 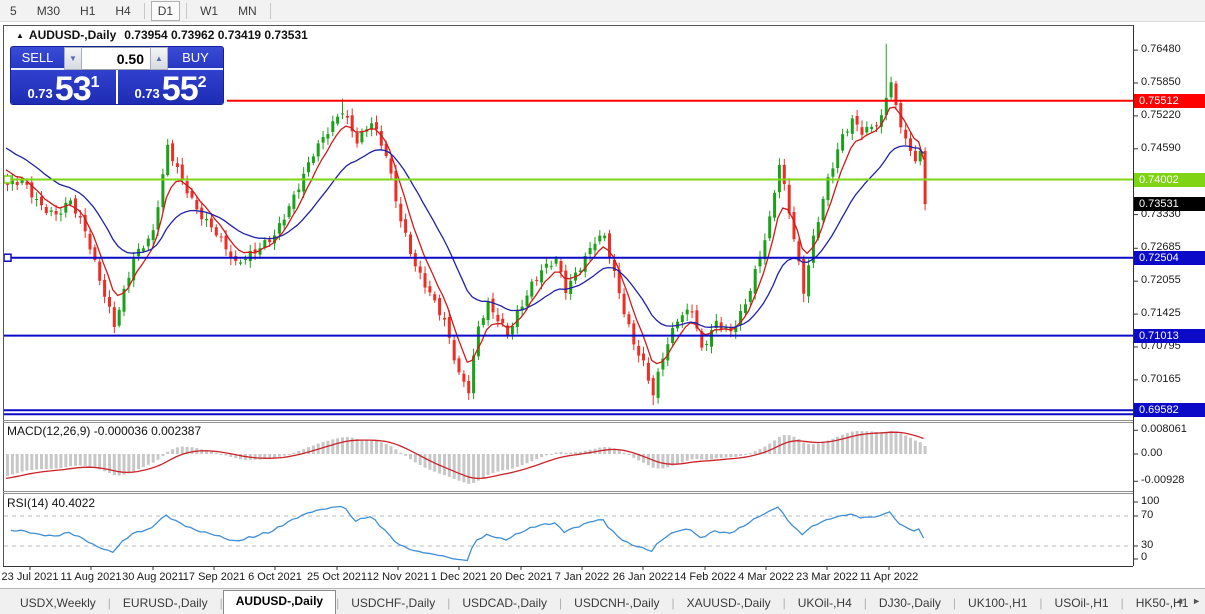 What do you see at coordinates (1180, 601) in the screenshot?
I see `tab-scroll-left-icon: ◄` at bounding box center [1180, 601].